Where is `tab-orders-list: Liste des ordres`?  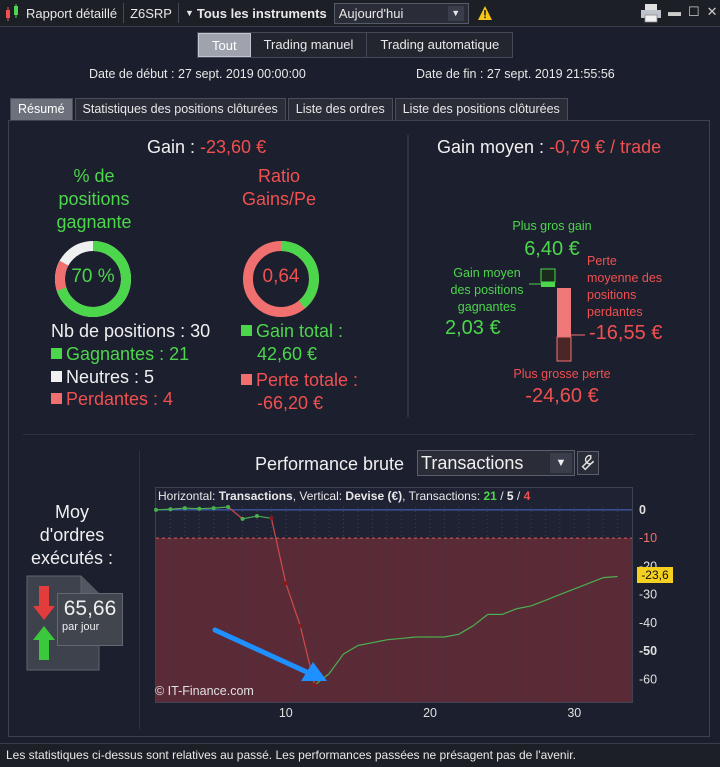
tab-orders-list: Liste des ordres is located at coordinates (340, 109).